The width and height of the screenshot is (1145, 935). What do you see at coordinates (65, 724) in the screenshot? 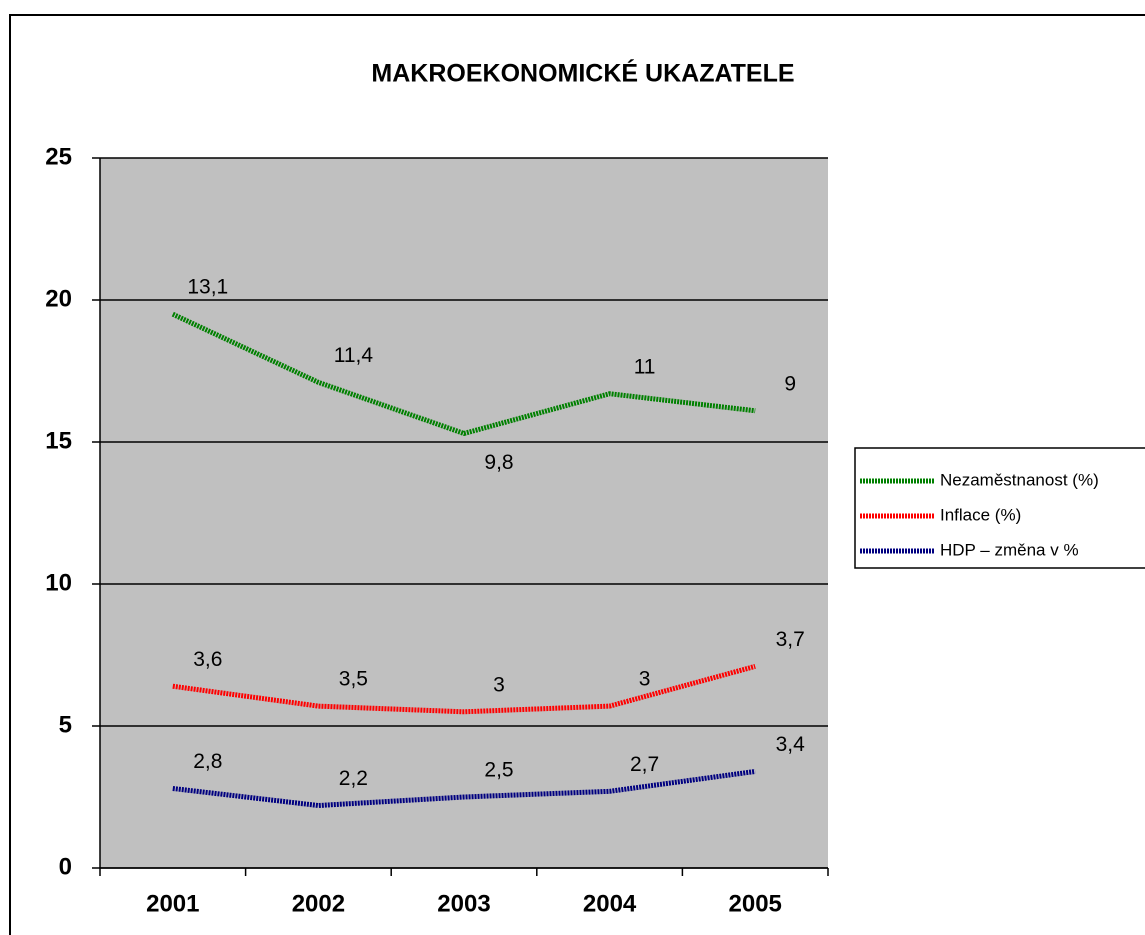
I see `y-tick-label: 5` at bounding box center [65, 724].